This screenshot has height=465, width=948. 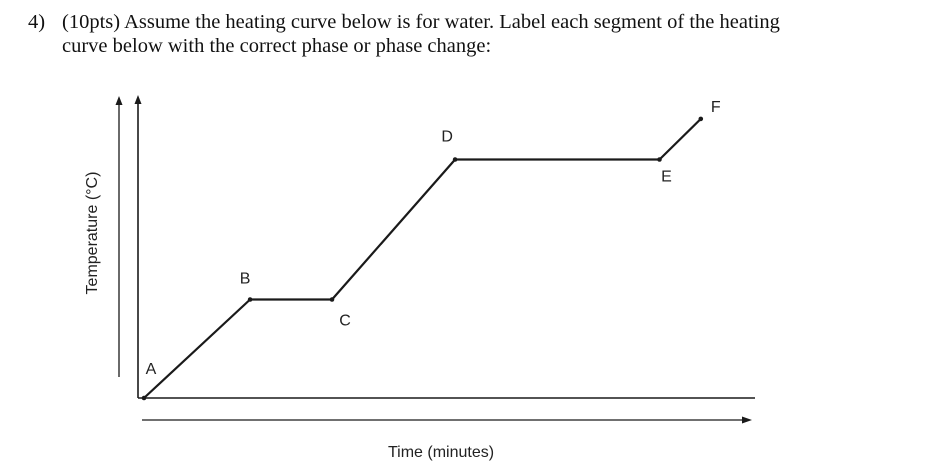 What do you see at coordinates (666, 177) in the screenshot?
I see `point-label-e: E` at bounding box center [666, 177].